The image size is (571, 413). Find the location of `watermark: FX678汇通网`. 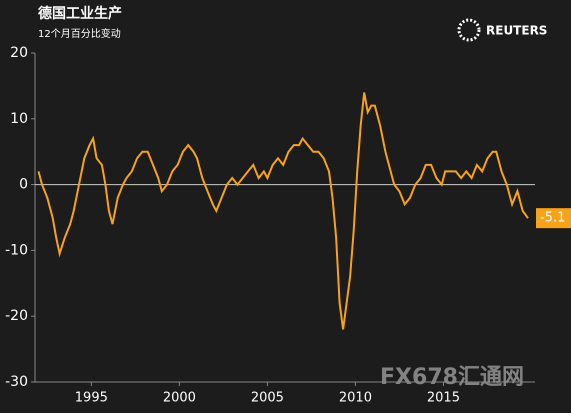

watermark: FX678汇通网 is located at coordinates (452, 377).